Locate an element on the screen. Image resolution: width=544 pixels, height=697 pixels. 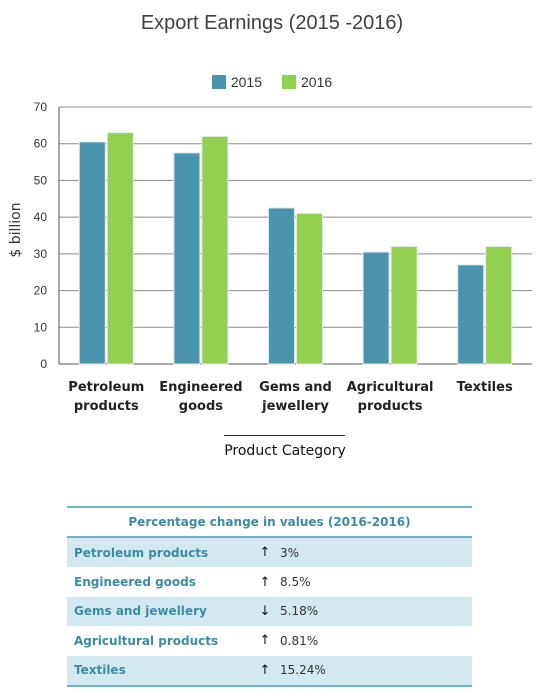
y-tick-label: 0 is located at coordinates (43, 364).